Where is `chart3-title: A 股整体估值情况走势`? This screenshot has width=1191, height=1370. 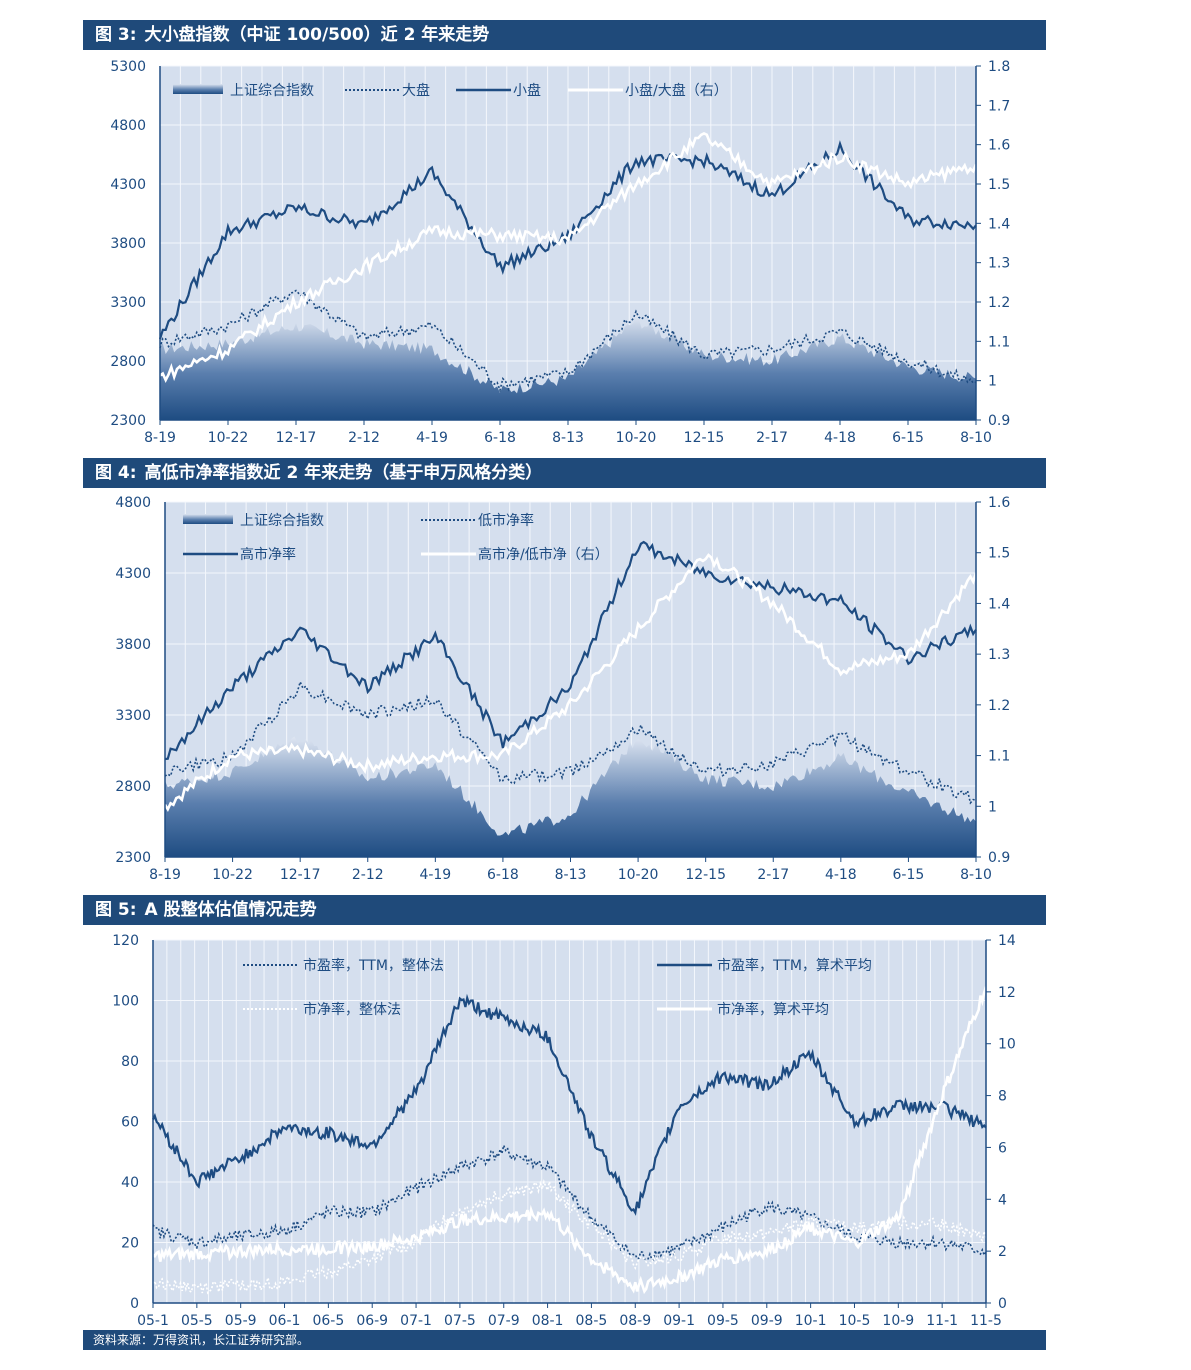
chart3-title: A 股整体估值情况走势 is located at coordinates (230, 910).